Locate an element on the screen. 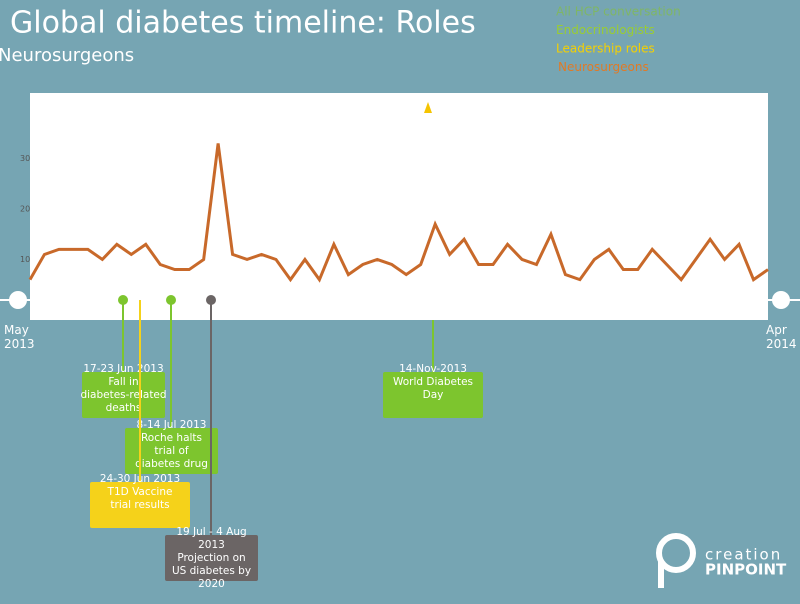 Image resolution: width=800 pixels, height=604 pixels. legend-entry: Endocrinologists is located at coordinates (605, 30).